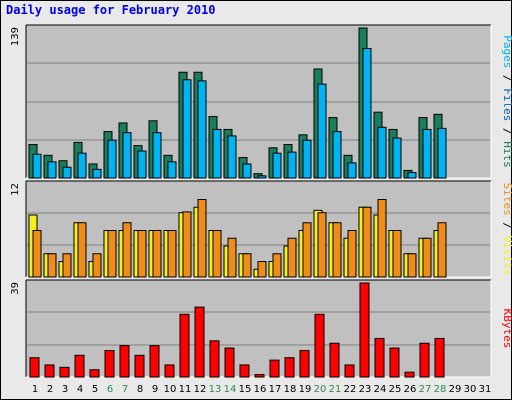 Image resolution: width=512 pixels, height=400 pixels. What do you see at coordinates (125, 389) in the screenshot?
I see `x-tick-label-day-7: 7` at bounding box center [125, 389].